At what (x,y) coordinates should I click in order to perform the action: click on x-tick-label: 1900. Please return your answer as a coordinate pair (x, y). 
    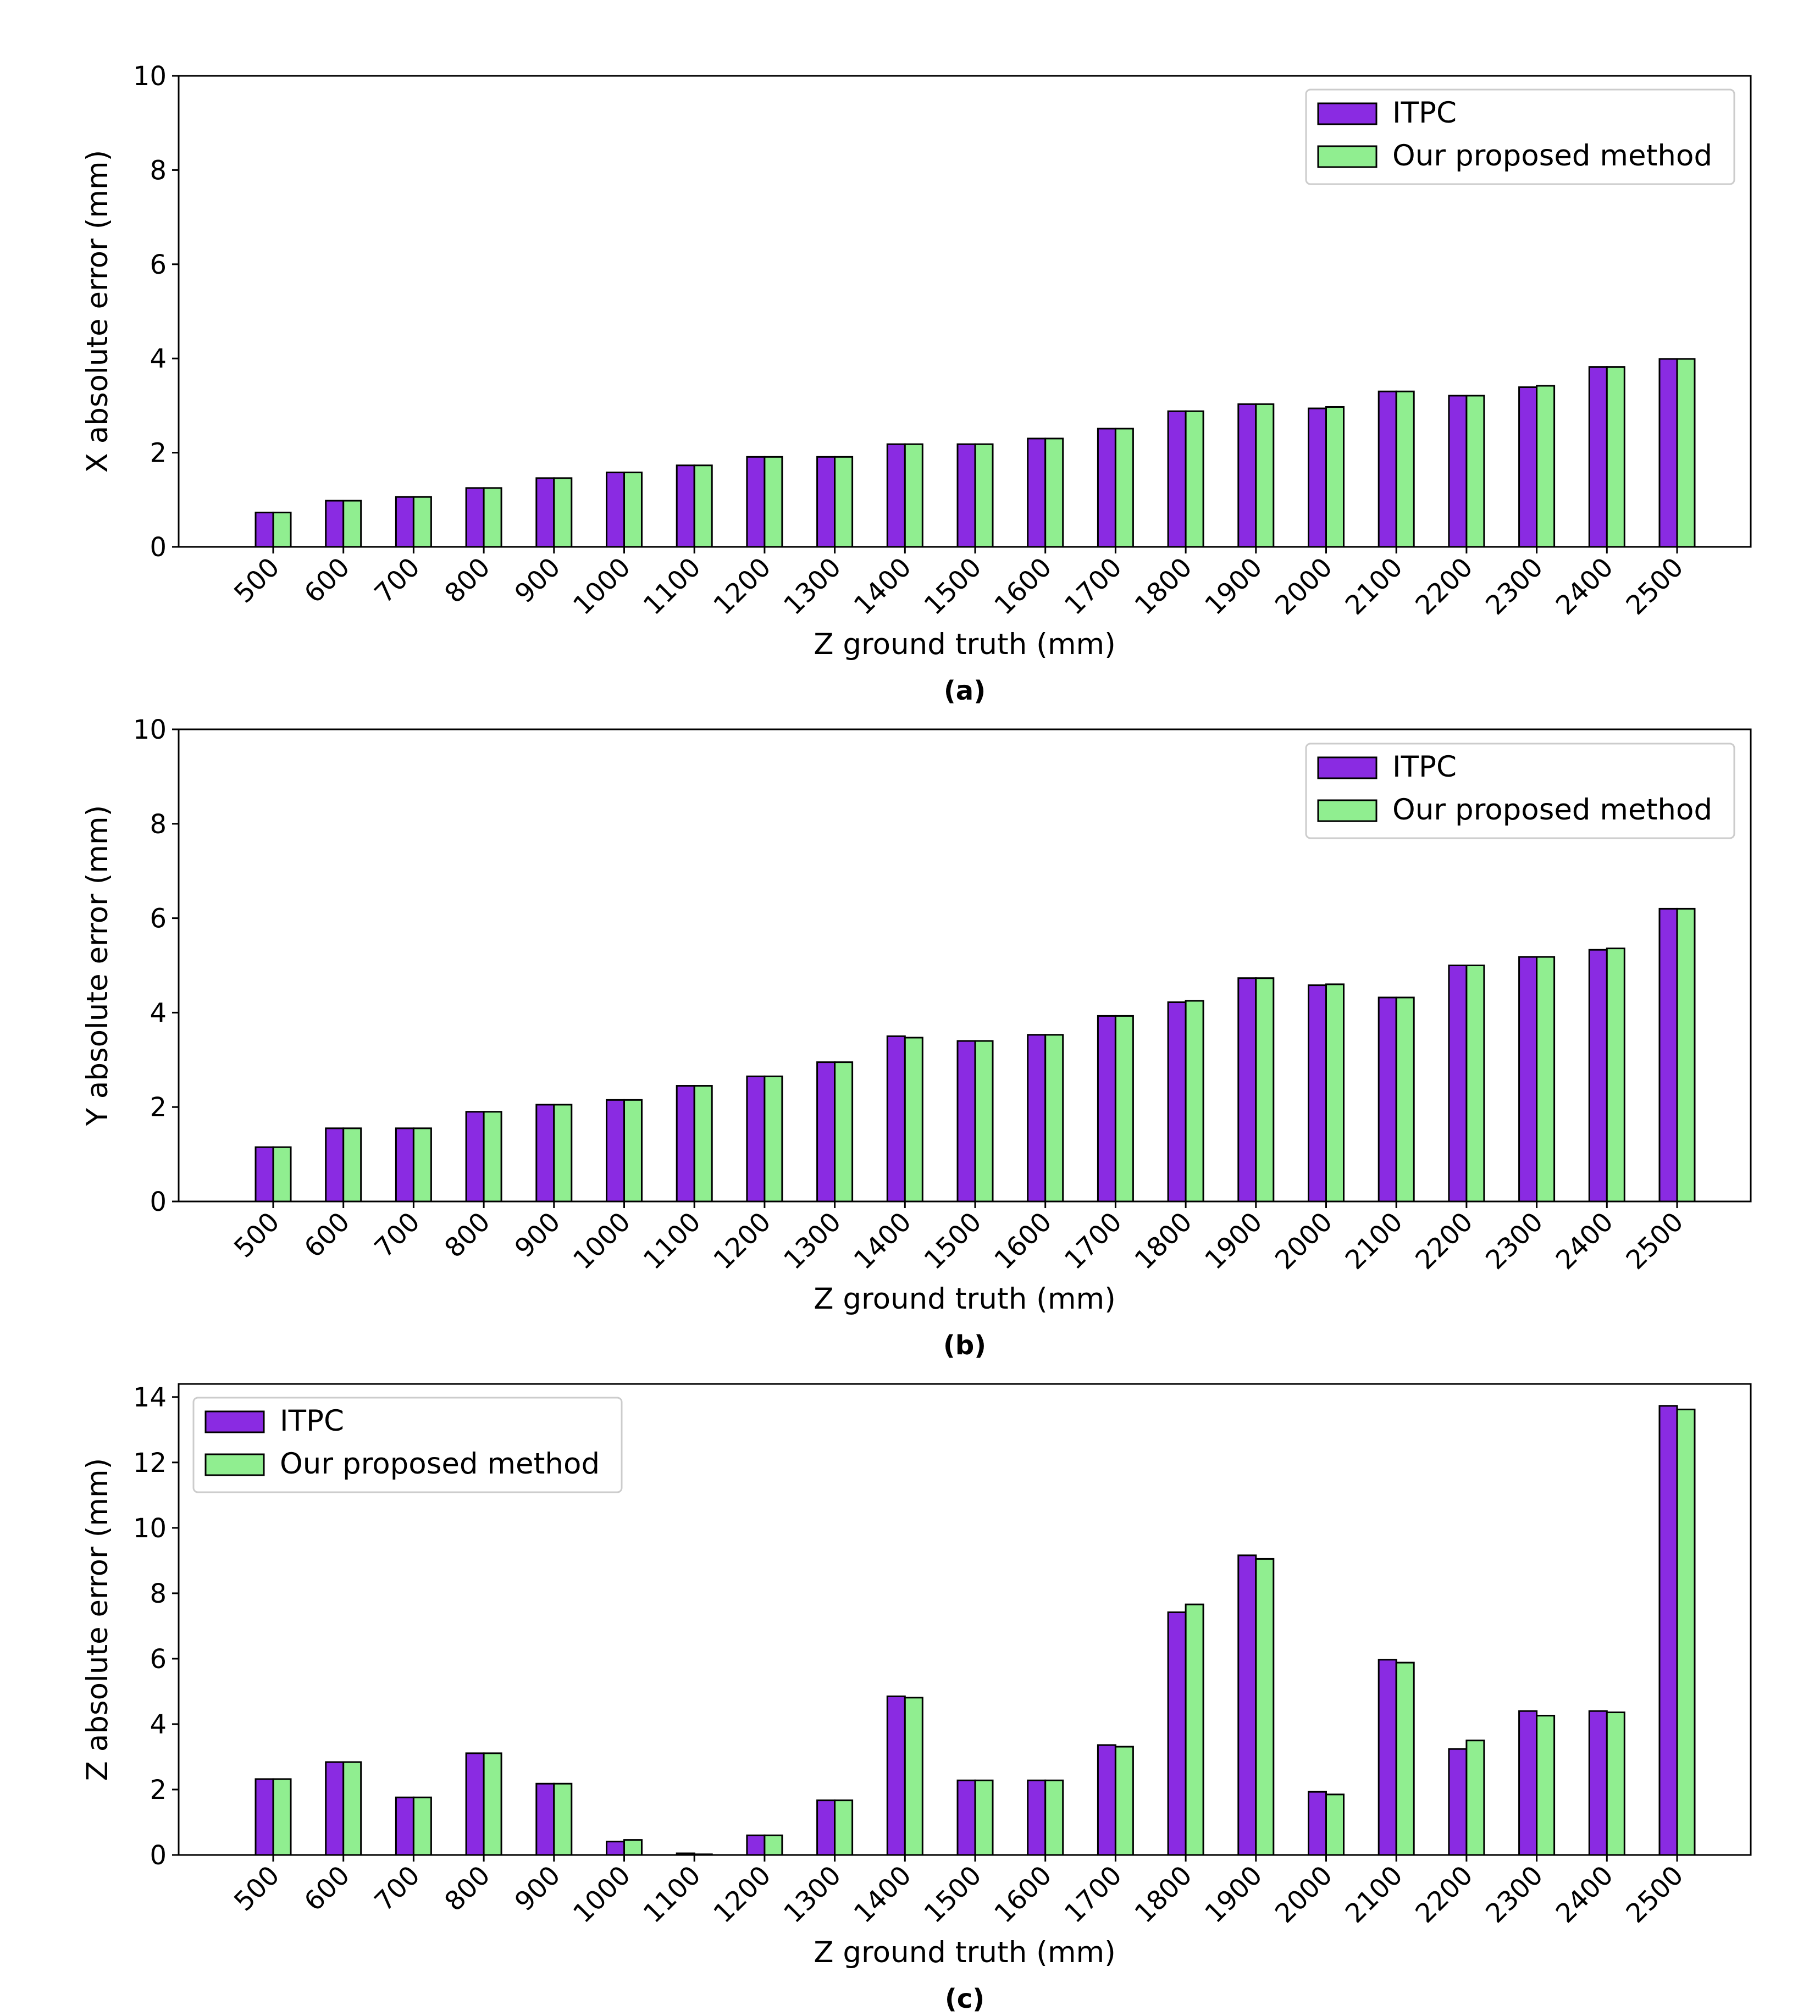
    Looking at the image, I should click on (1233, 1241).